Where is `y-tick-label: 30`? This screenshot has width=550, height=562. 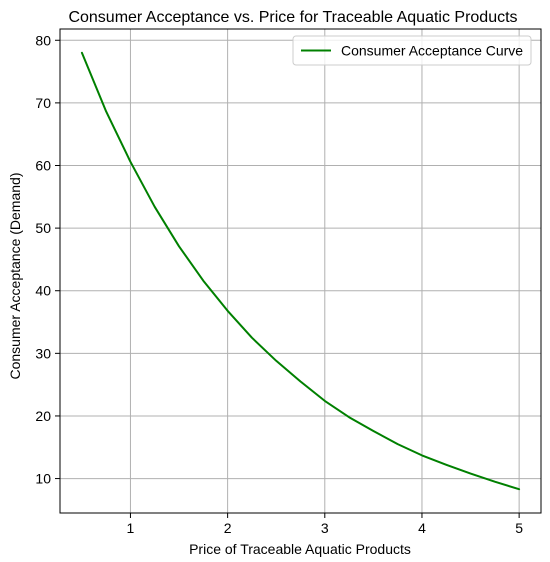
y-tick-label: 30 is located at coordinates (43, 353).